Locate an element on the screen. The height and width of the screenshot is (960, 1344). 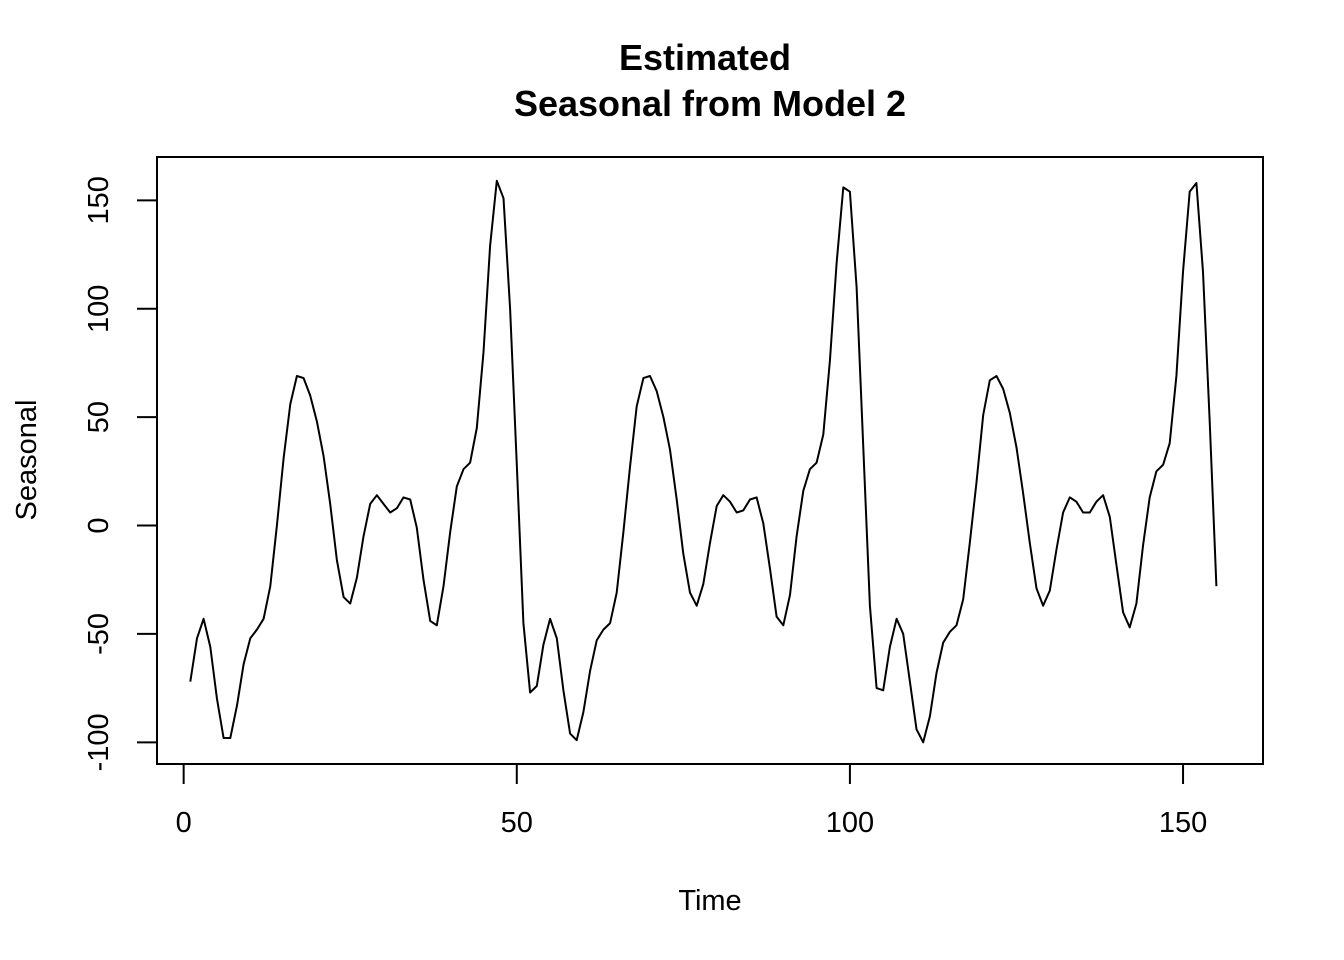
y-axis-label: Seasonal is located at coordinates (27, 460).